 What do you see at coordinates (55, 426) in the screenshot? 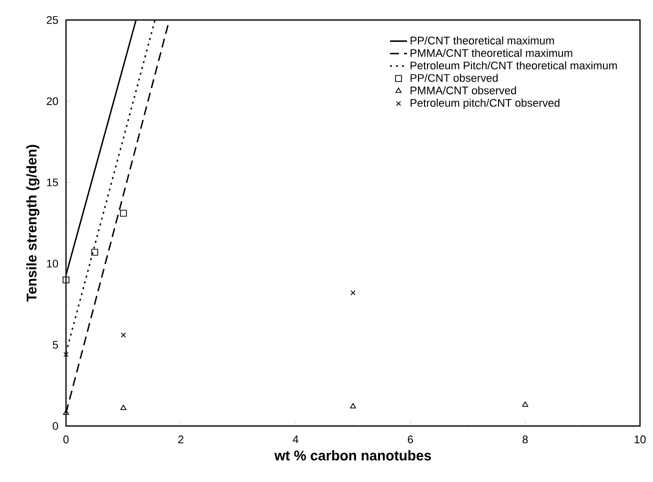
I see `y-tick-label: 0` at bounding box center [55, 426].